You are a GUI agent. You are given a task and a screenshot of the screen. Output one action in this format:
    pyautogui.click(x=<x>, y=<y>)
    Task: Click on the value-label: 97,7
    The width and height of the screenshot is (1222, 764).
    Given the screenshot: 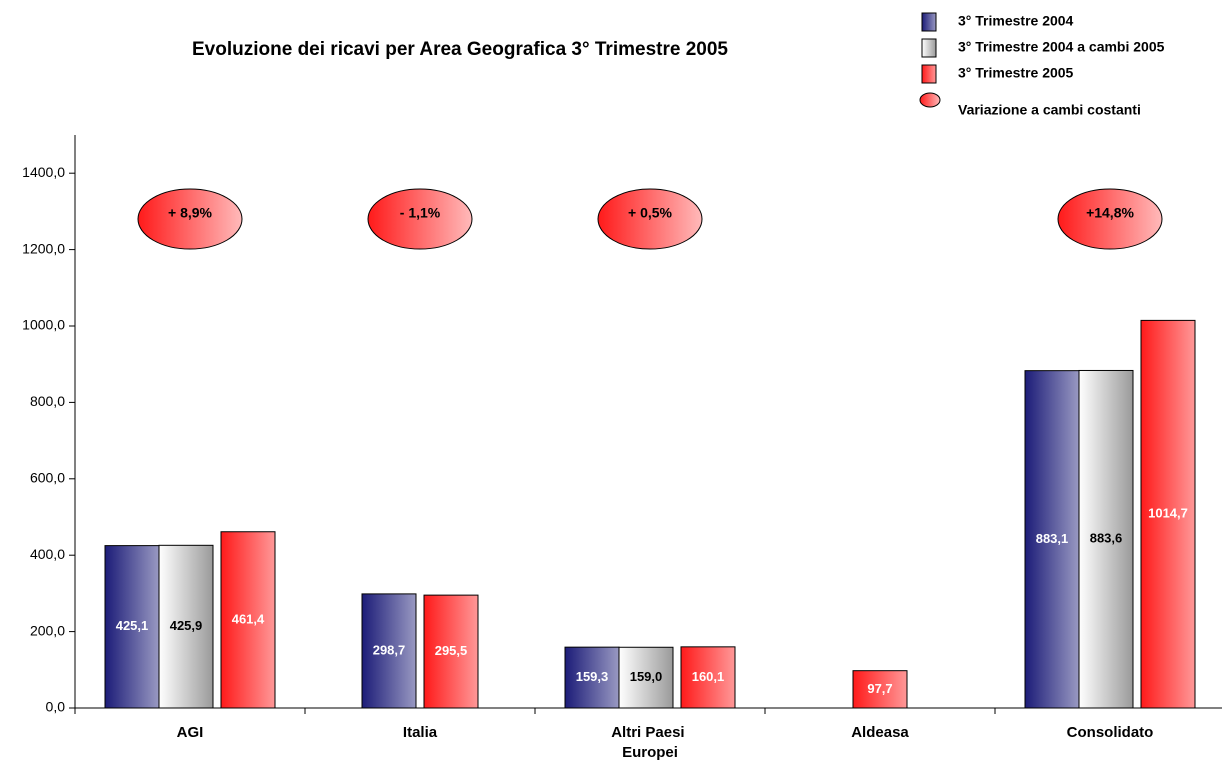 What is the action you would take?
    pyautogui.click(x=879, y=688)
    